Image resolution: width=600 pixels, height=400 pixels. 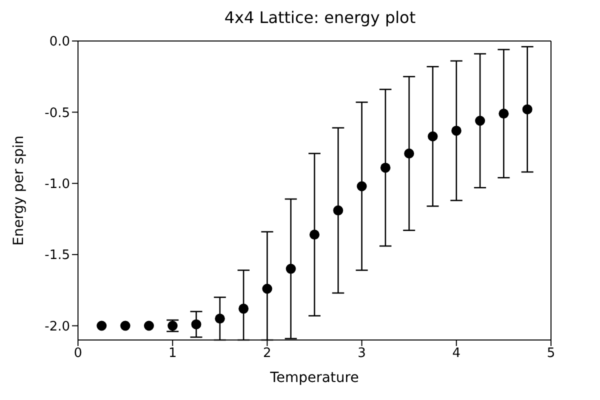 I want to click on y-tick-label: -1.5, so click(x=57, y=256).